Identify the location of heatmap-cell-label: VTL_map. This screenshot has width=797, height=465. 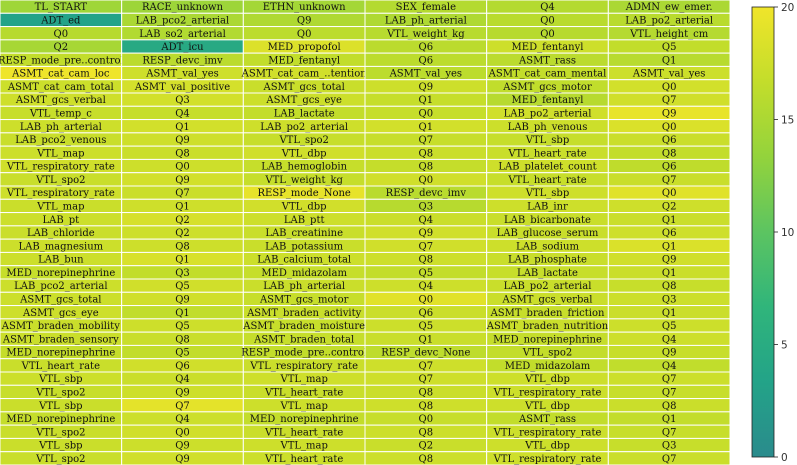
(303, 379).